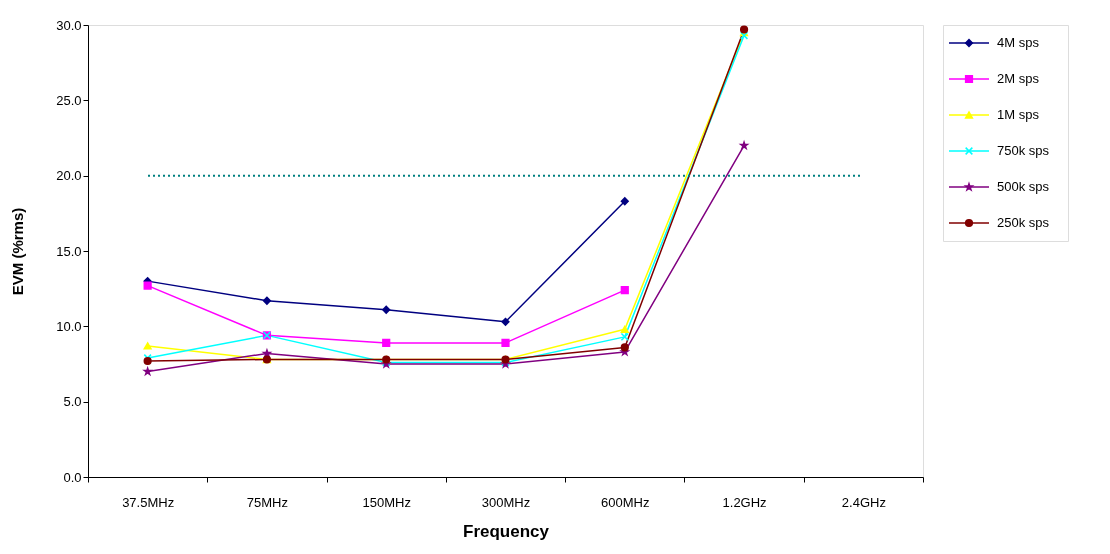 The height and width of the screenshot is (554, 1110). Describe the element at coordinates (506, 531) in the screenshot. I see `x-axis-title: Frequency` at that location.